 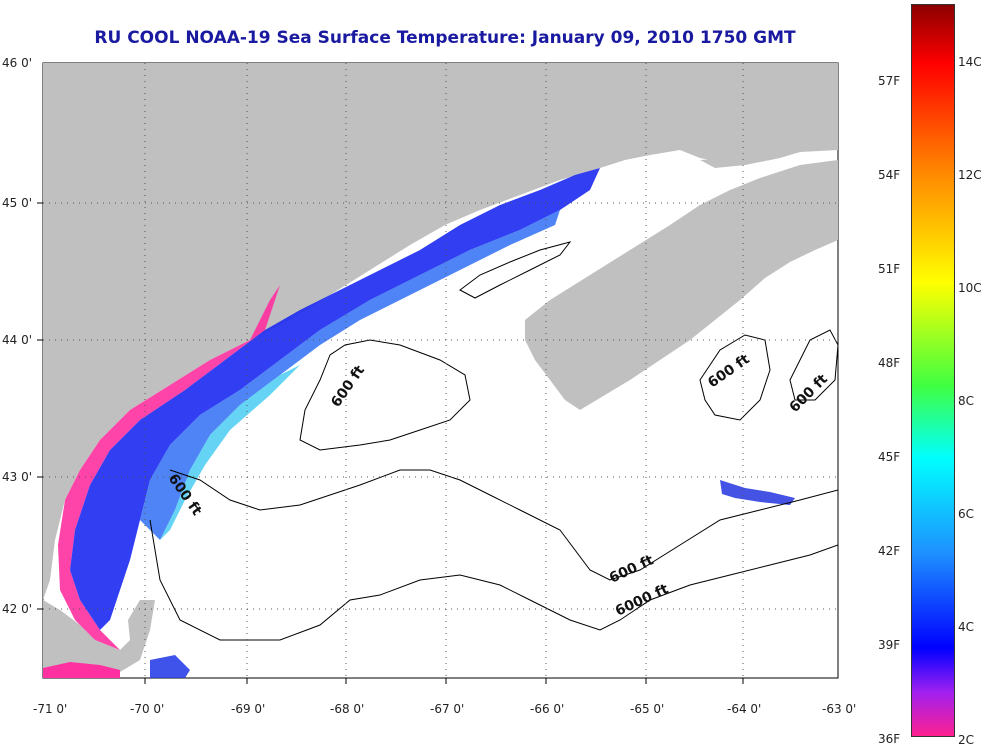 I want to click on lat-label-43: 43 0', so click(x=17, y=477).